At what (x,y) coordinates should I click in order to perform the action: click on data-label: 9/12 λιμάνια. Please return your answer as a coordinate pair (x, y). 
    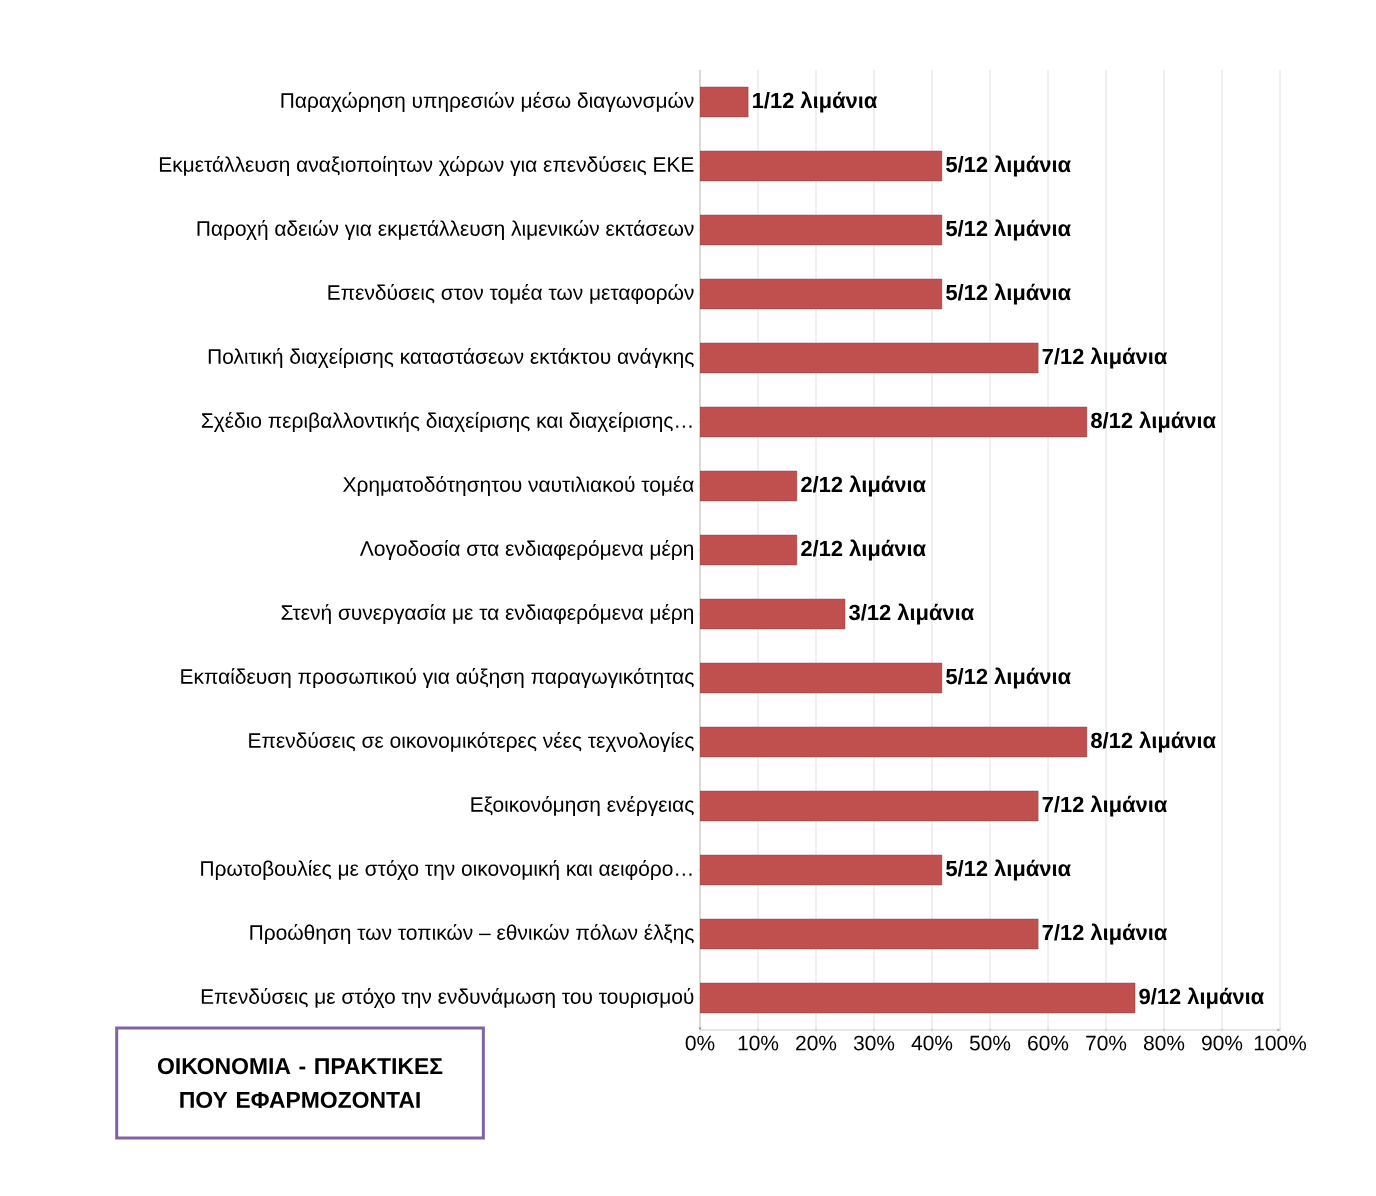
    Looking at the image, I should click on (1201, 998).